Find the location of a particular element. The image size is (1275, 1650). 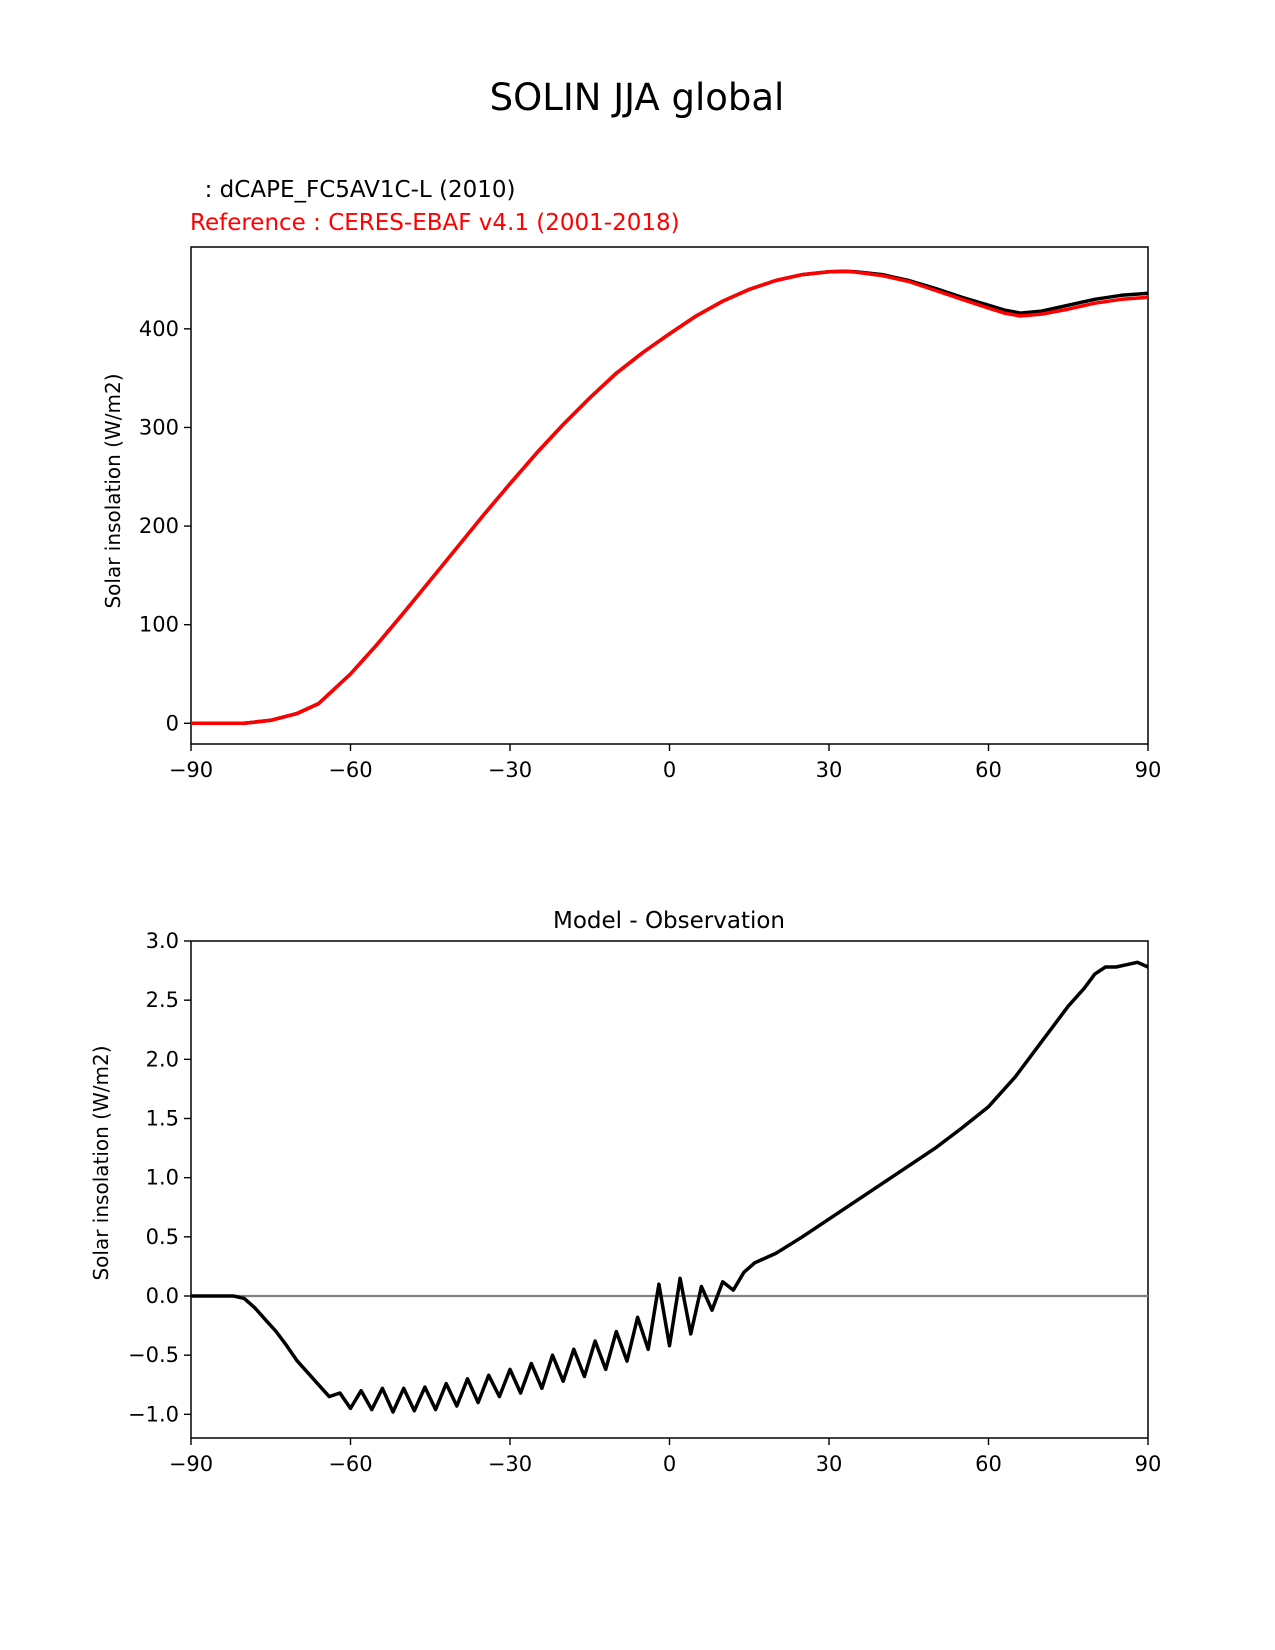

figure-title: SOLIN JJA global is located at coordinates (637, 97).